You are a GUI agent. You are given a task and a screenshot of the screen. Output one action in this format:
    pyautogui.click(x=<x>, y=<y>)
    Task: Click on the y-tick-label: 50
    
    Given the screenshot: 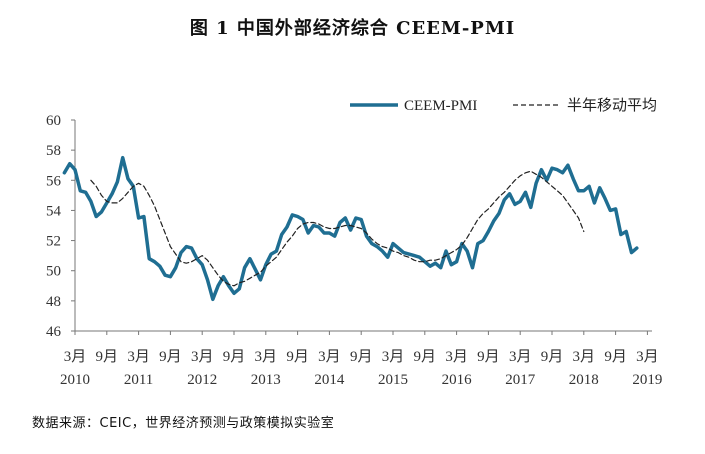 What is the action you would take?
    pyautogui.click(x=53, y=272)
    